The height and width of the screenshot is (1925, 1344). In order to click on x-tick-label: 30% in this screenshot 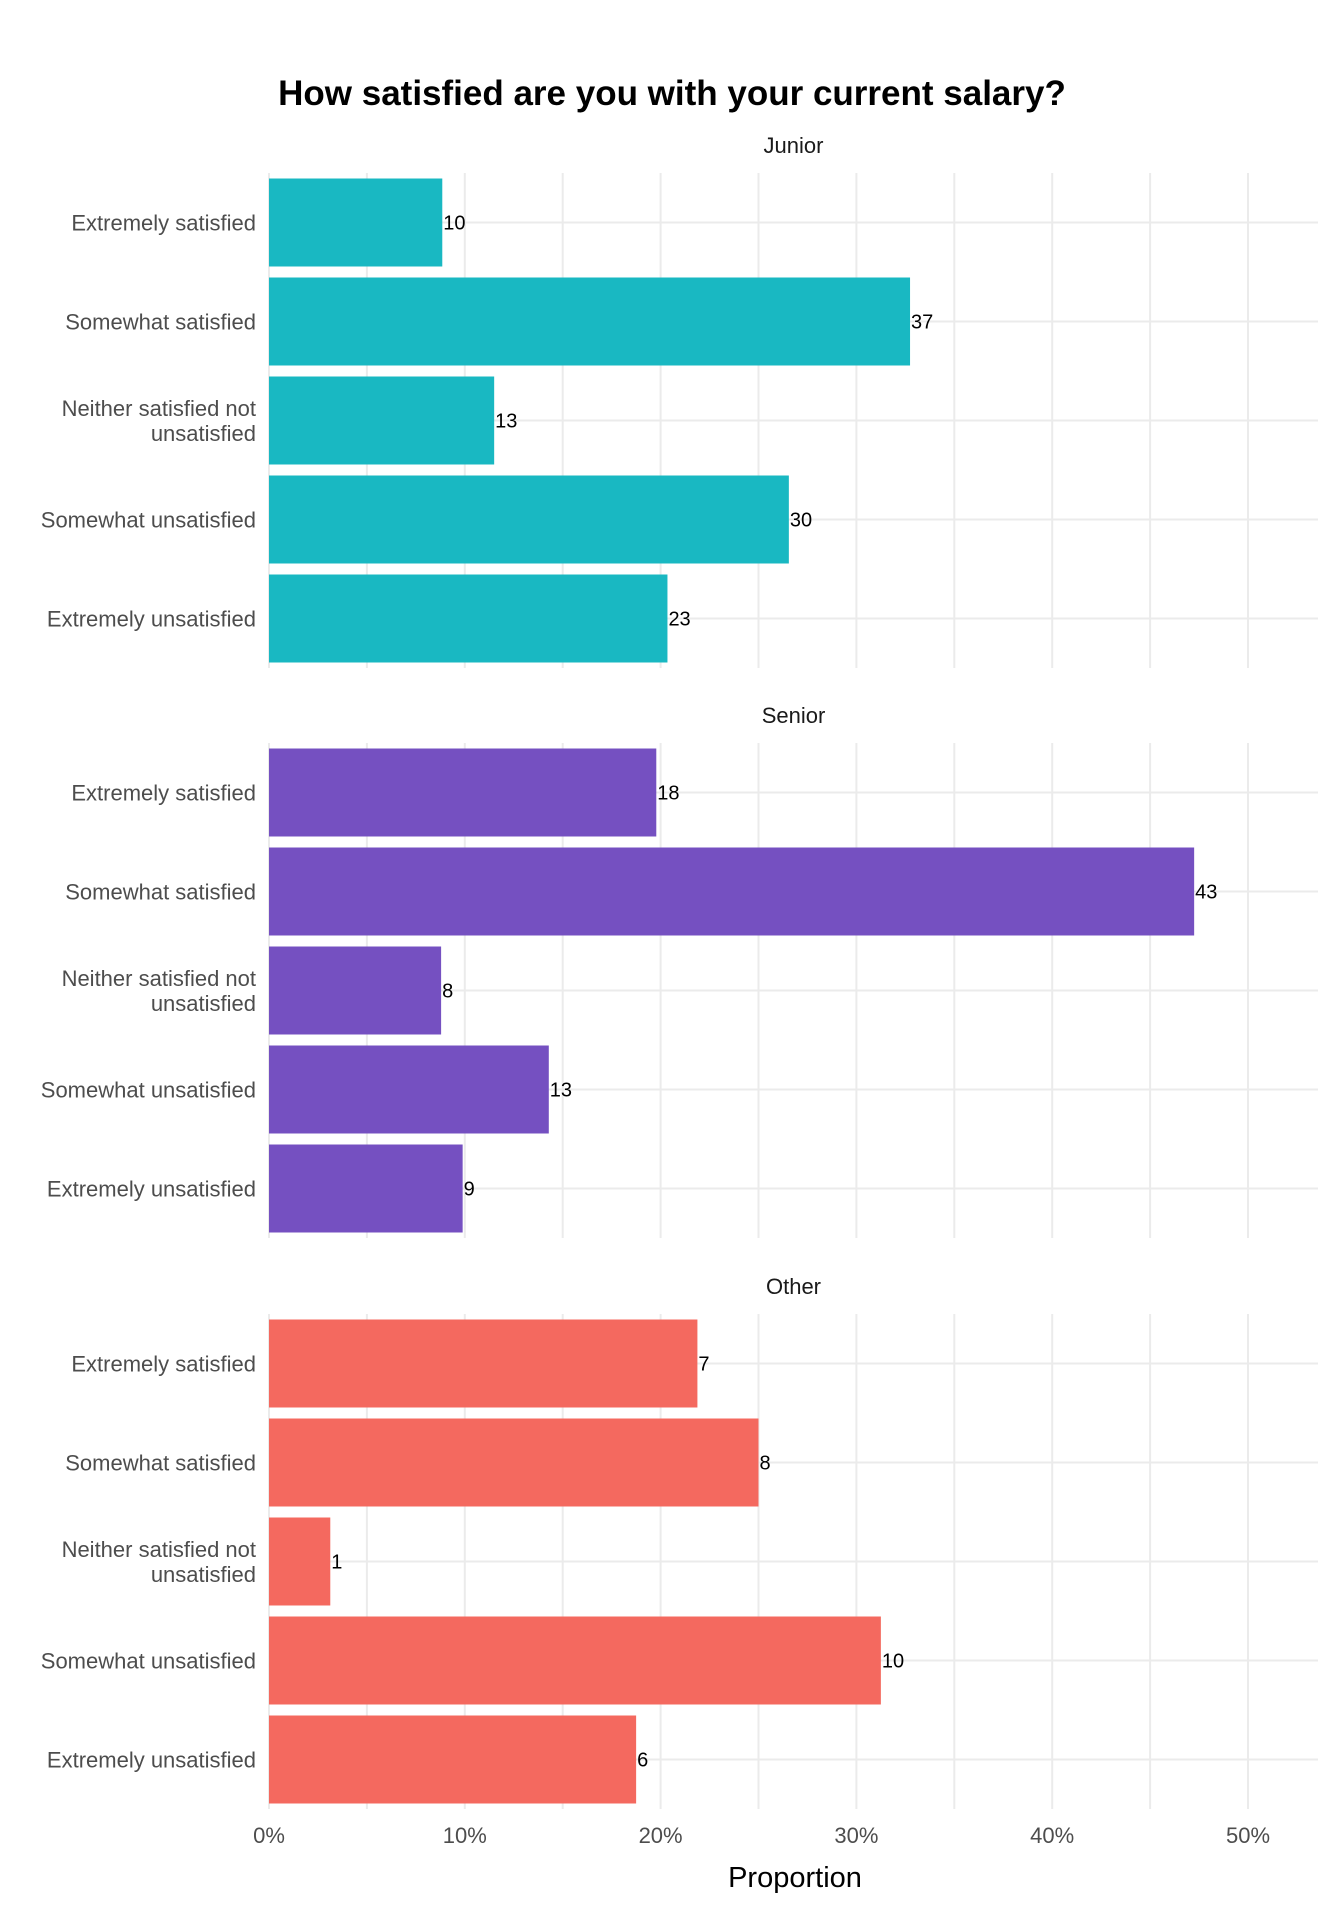, I will do `click(856, 1835)`.